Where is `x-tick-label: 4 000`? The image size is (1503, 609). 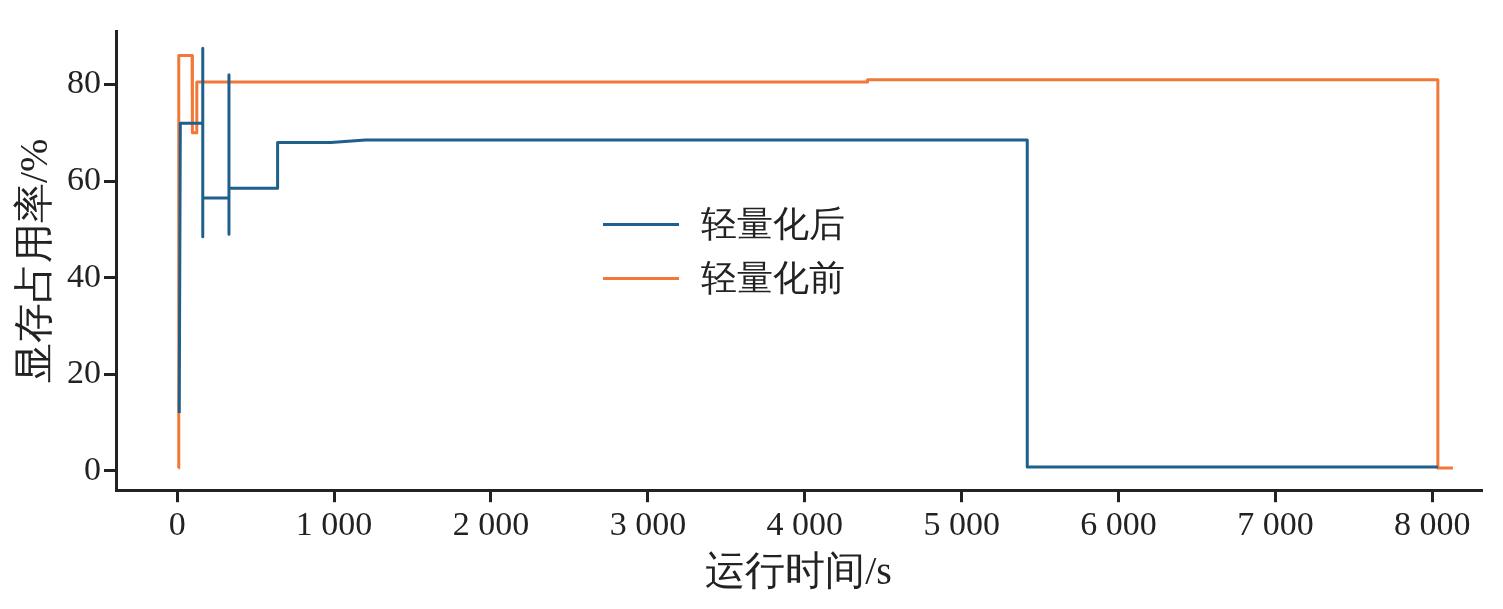
x-tick-label: 4 000 is located at coordinates (805, 523).